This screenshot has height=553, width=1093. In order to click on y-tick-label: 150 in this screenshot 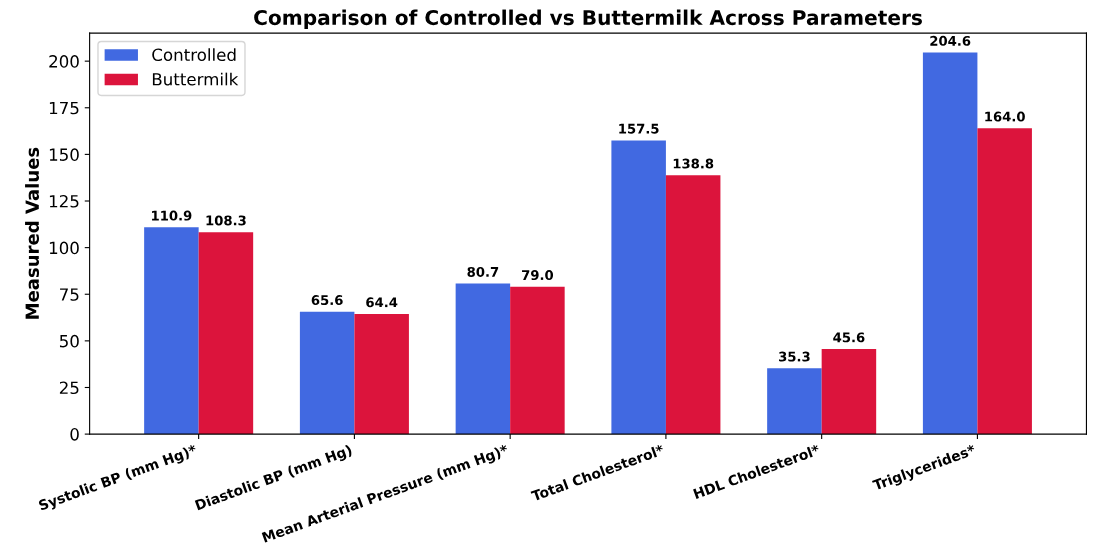, I will do `click(64, 154)`.